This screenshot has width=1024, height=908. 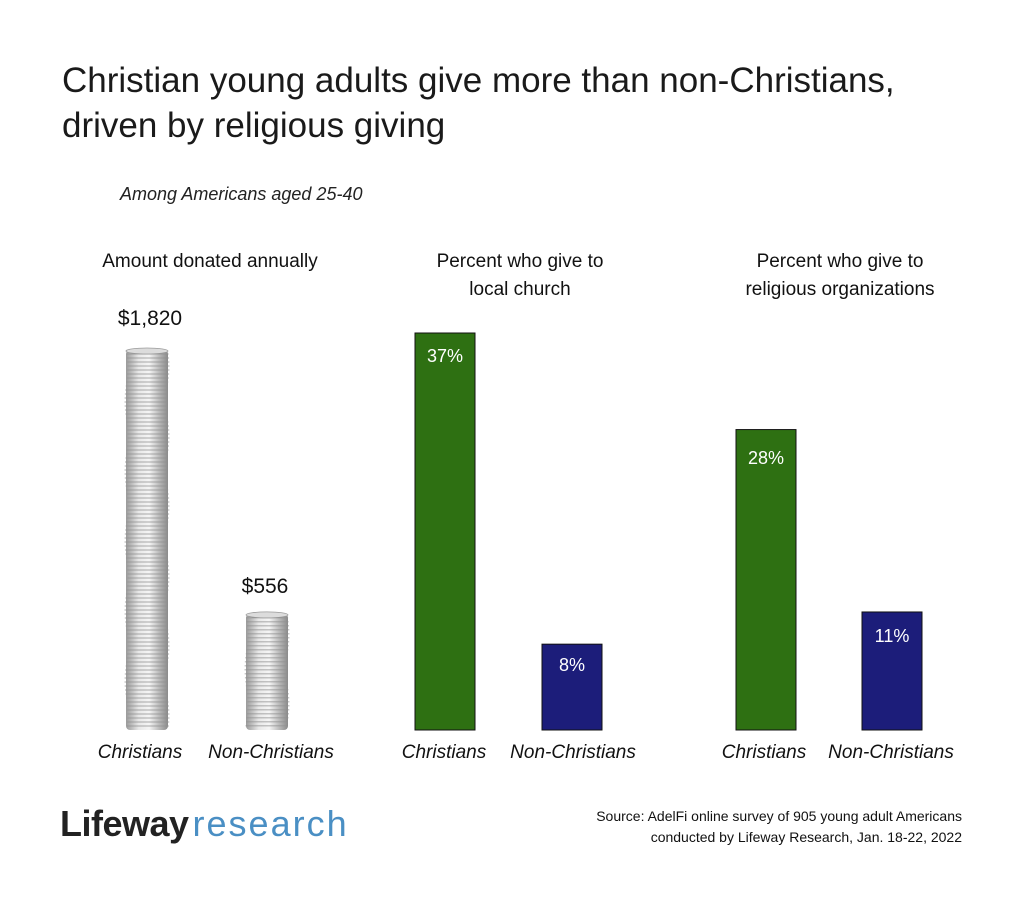 I want to click on logo-brand: Lifeway, so click(x=124, y=823).